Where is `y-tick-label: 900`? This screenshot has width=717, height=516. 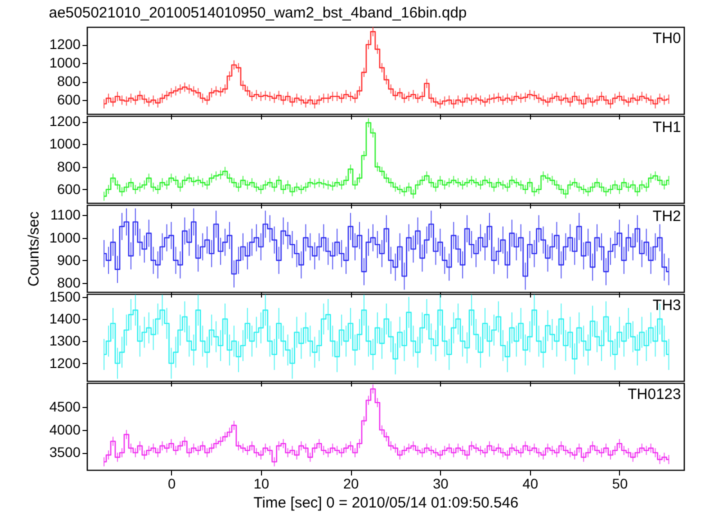
y-tick-label: 900 is located at coordinates (69, 260).